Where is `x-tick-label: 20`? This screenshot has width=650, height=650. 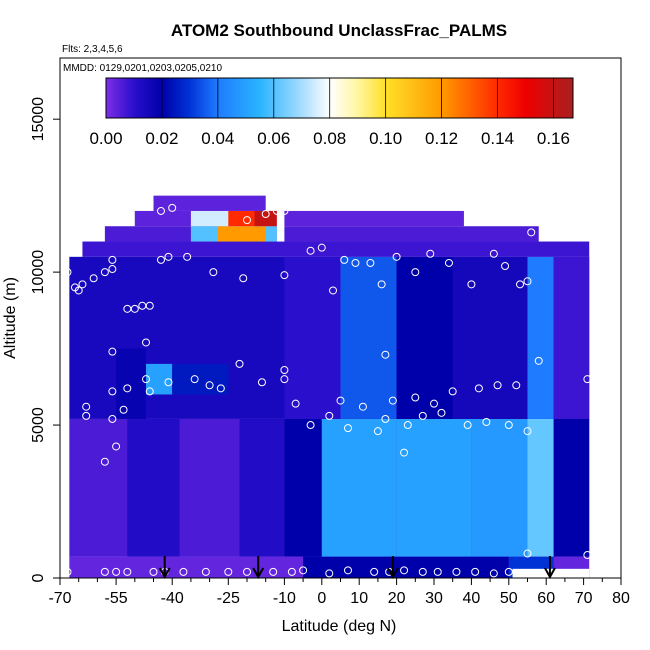
x-tick-label: 20 is located at coordinates (397, 598).